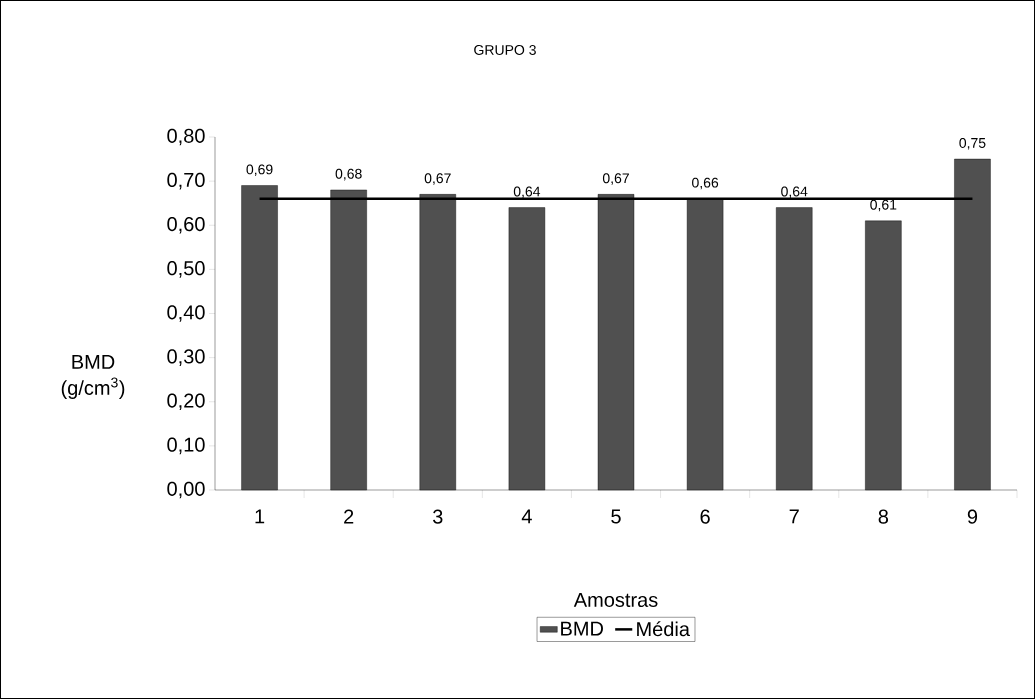 The height and width of the screenshot is (699, 1035). What do you see at coordinates (615, 600) in the screenshot?
I see `x-axis-title: Amostras` at bounding box center [615, 600].